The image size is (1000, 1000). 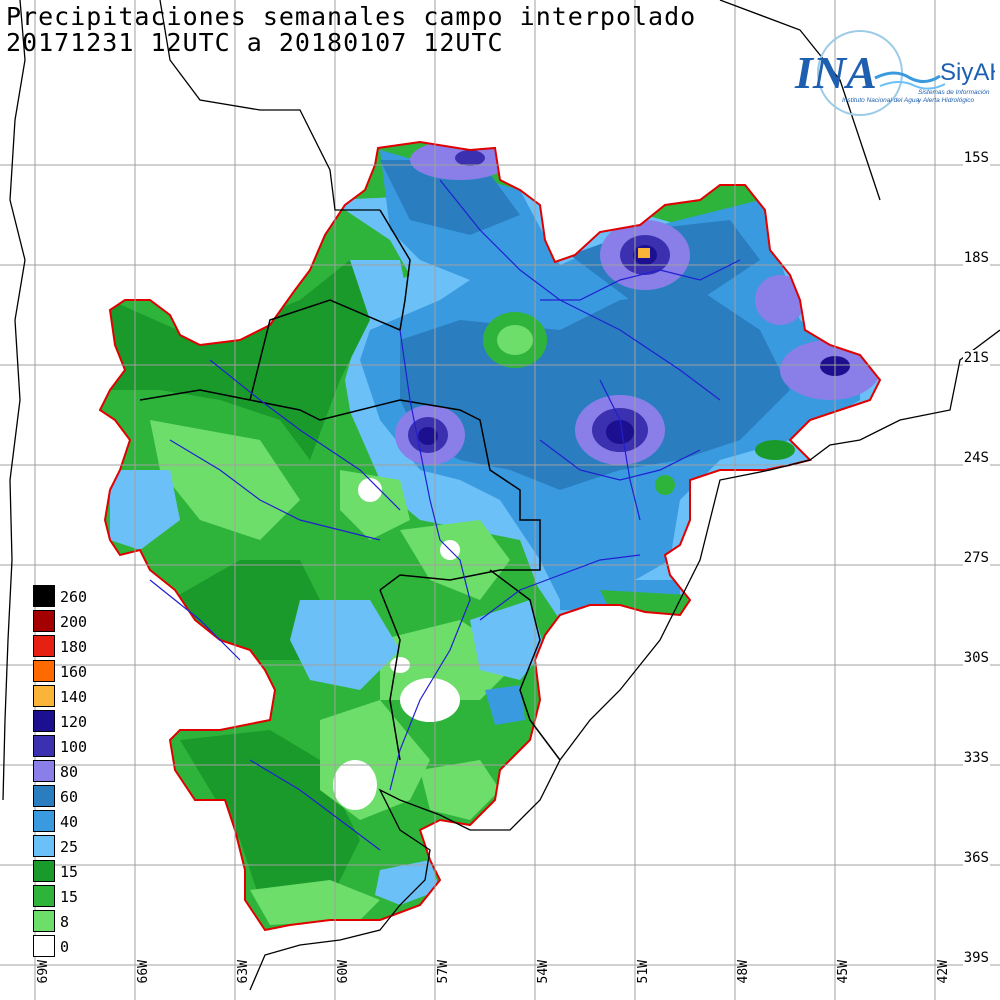 I want to click on legend-item: 120, so click(x=65, y=722).